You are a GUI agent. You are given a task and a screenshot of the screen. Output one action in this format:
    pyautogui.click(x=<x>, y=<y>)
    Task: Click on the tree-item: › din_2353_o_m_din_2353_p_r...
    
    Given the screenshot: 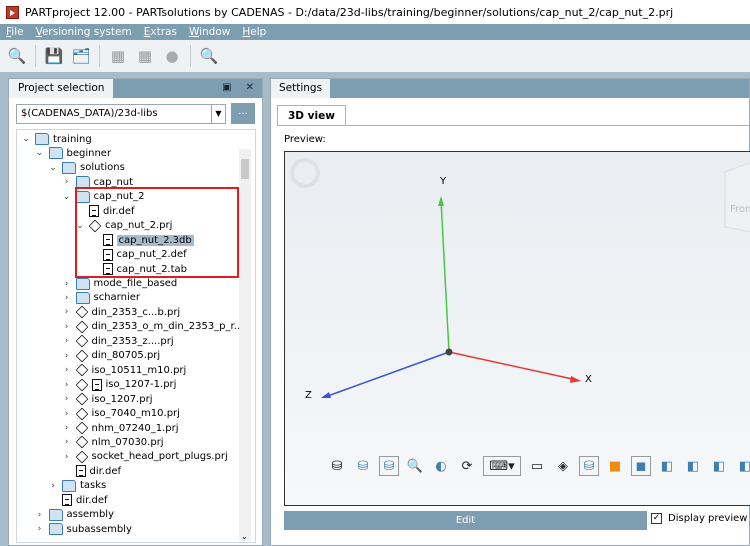 What is the action you would take?
    pyautogui.click(x=152, y=327)
    